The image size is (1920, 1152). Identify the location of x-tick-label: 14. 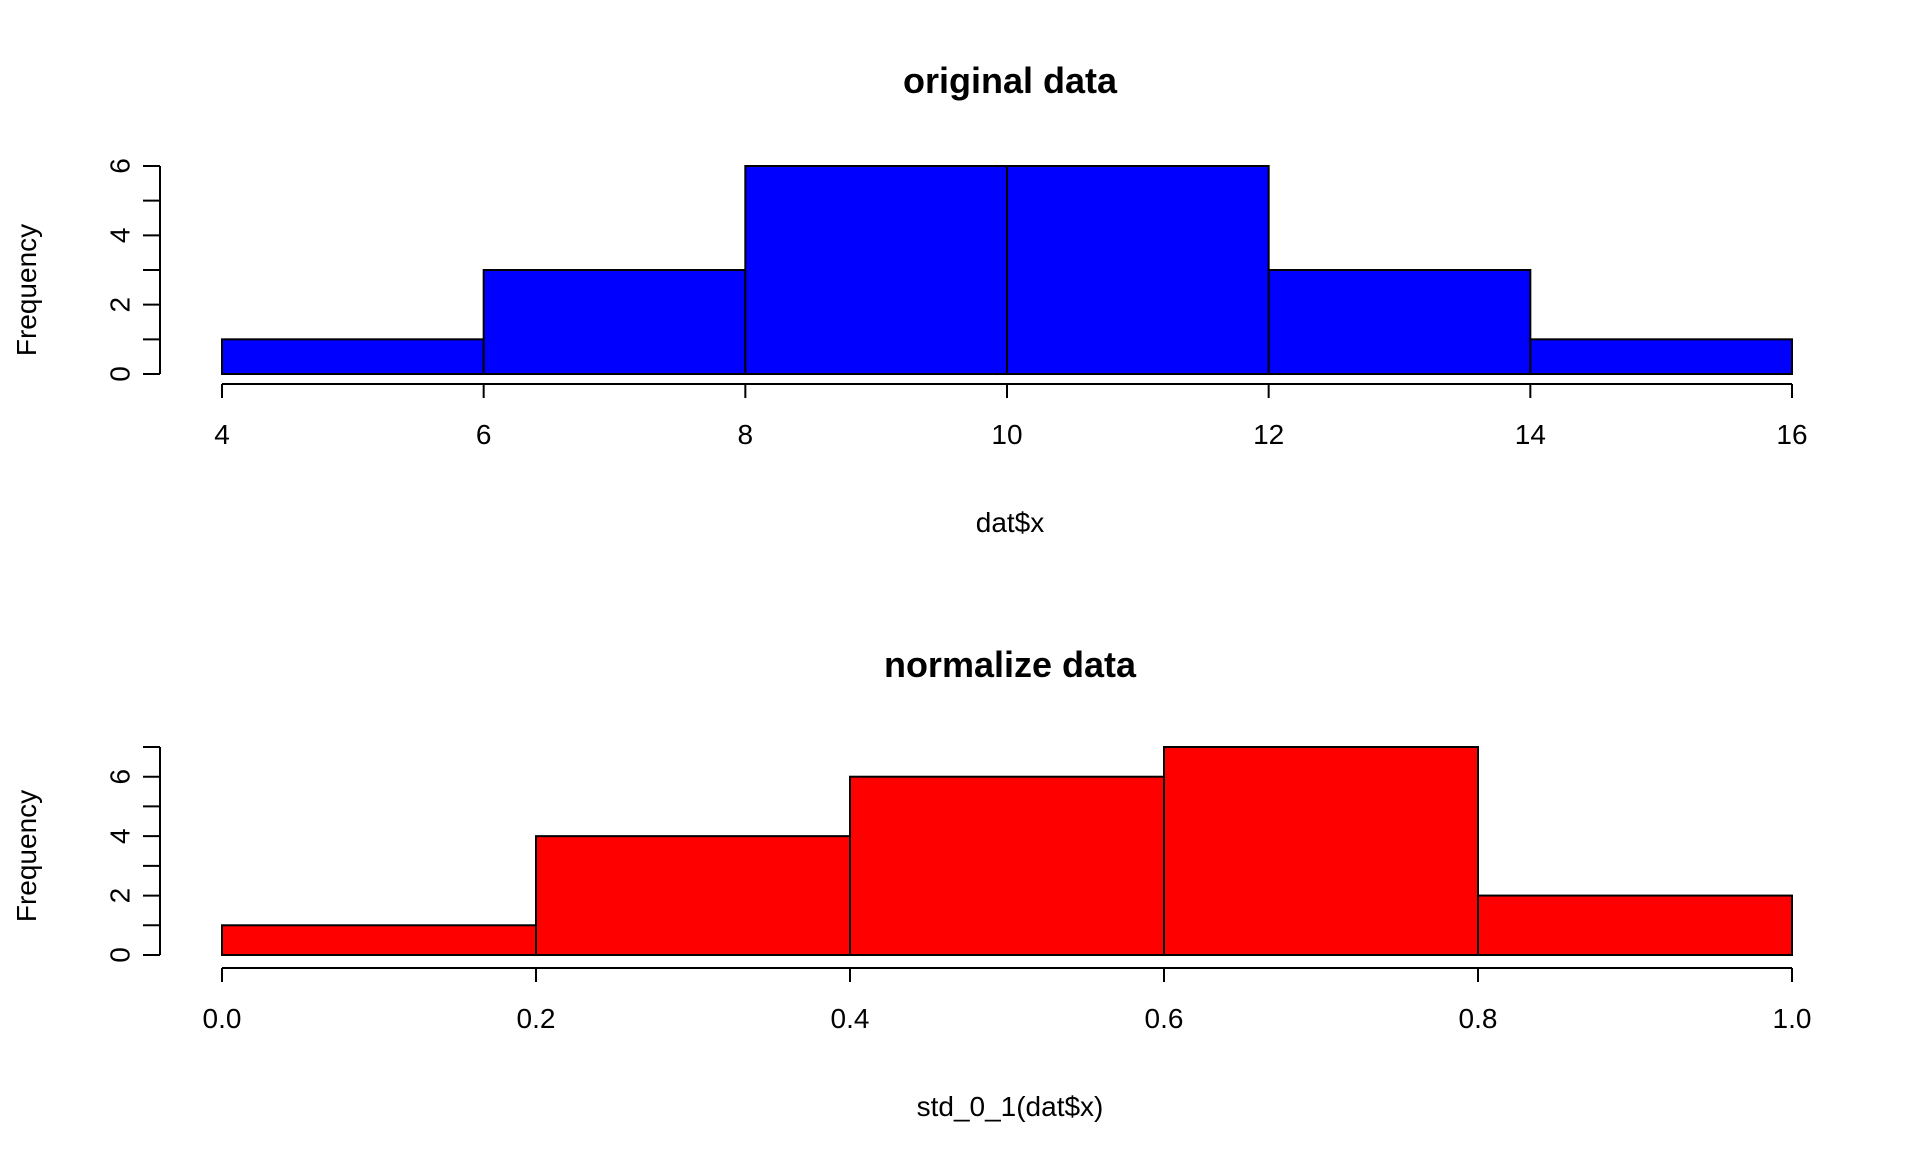
(1530, 434).